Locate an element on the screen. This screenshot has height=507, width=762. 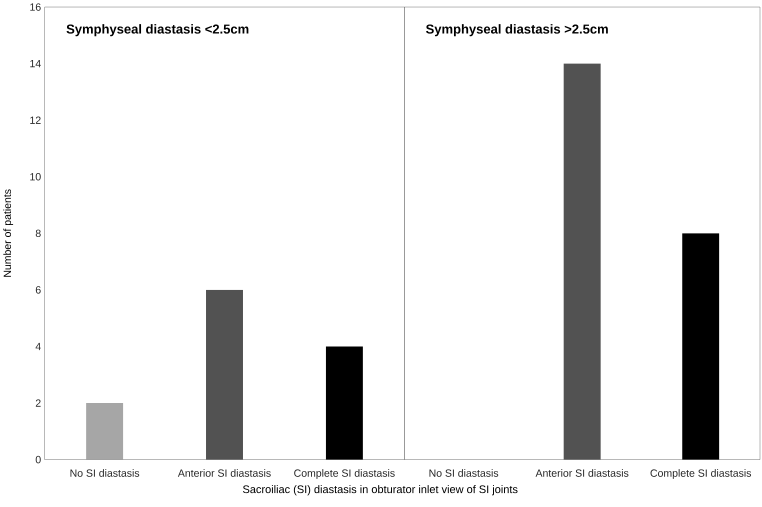
y-tick-label: 0 is located at coordinates (38, 460).